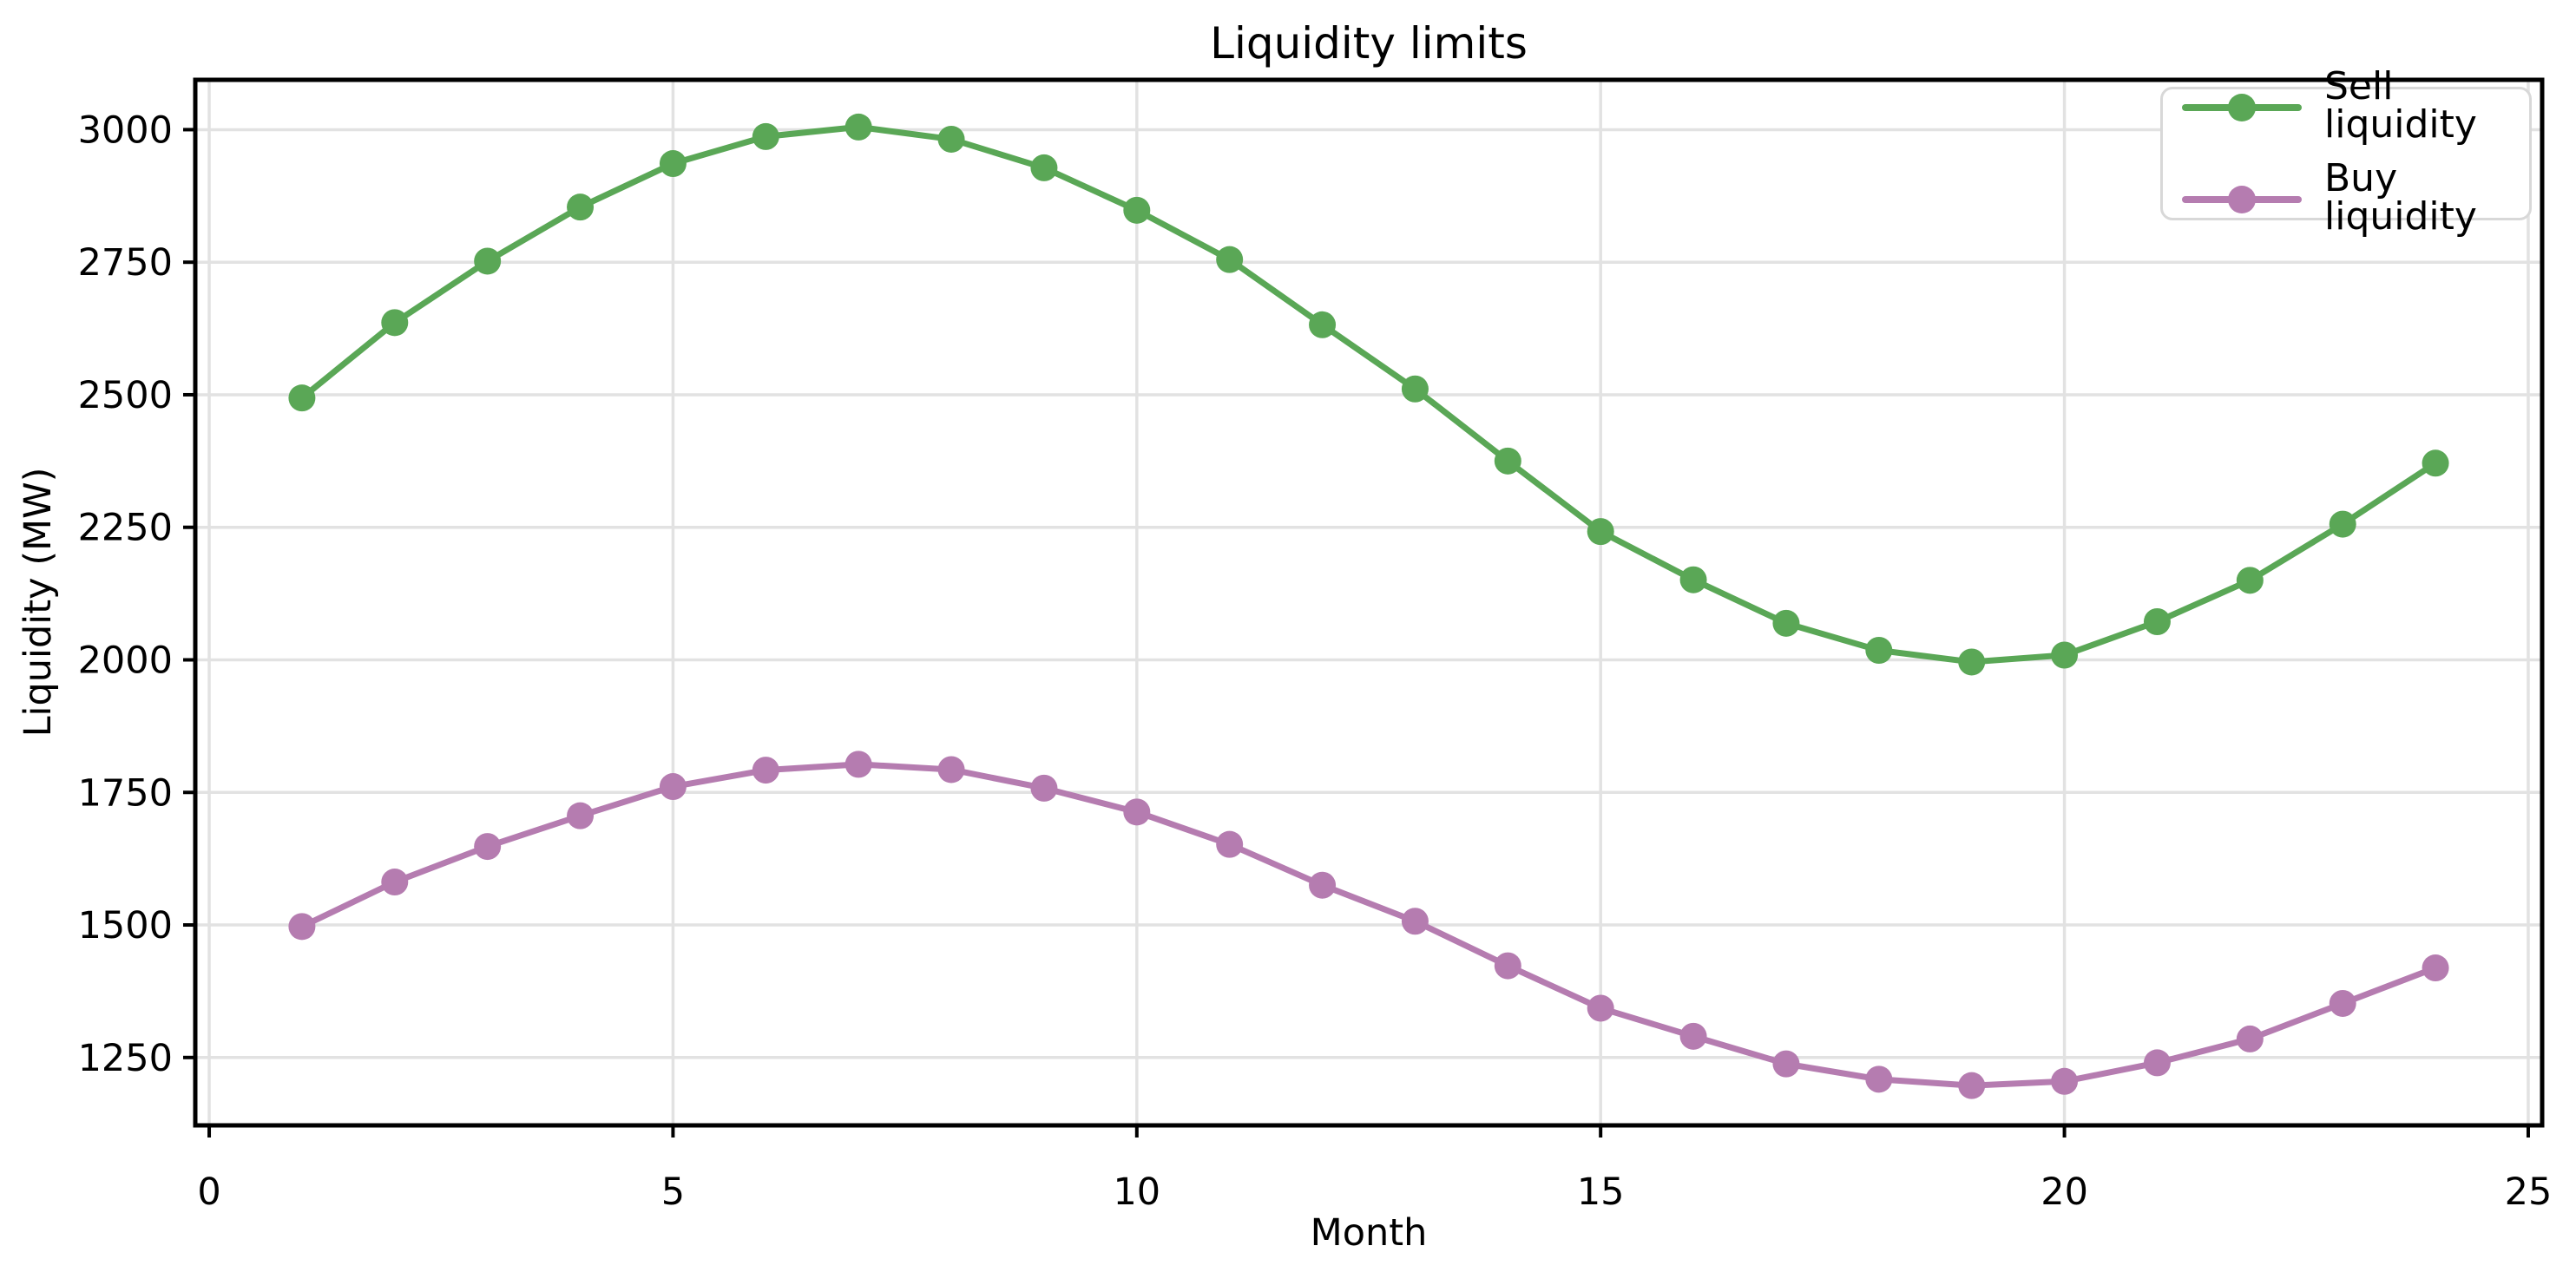 This screenshot has height=1272, width=2576. Describe the element at coordinates (2400, 197) in the screenshot. I see `legend-label: Buy liquidity` at that location.